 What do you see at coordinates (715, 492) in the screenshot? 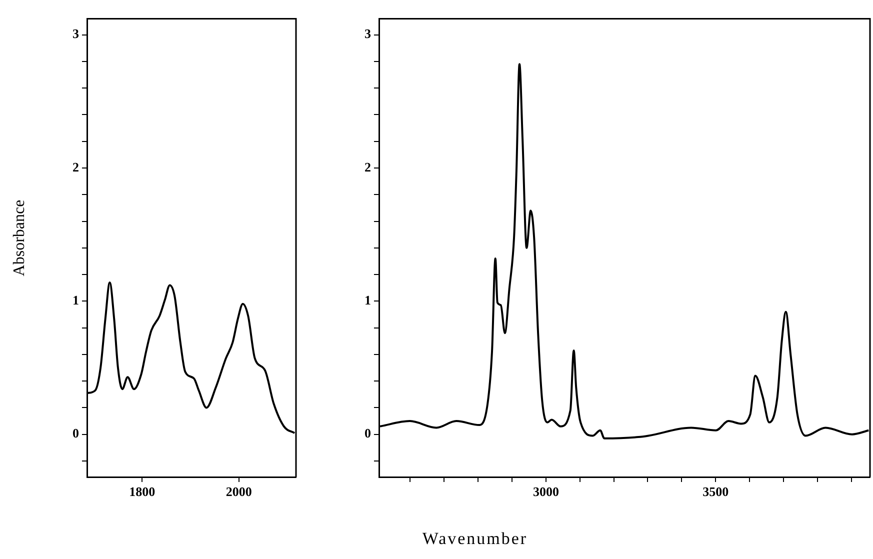
I see `x-tick-label: 3500` at bounding box center [715, 492].